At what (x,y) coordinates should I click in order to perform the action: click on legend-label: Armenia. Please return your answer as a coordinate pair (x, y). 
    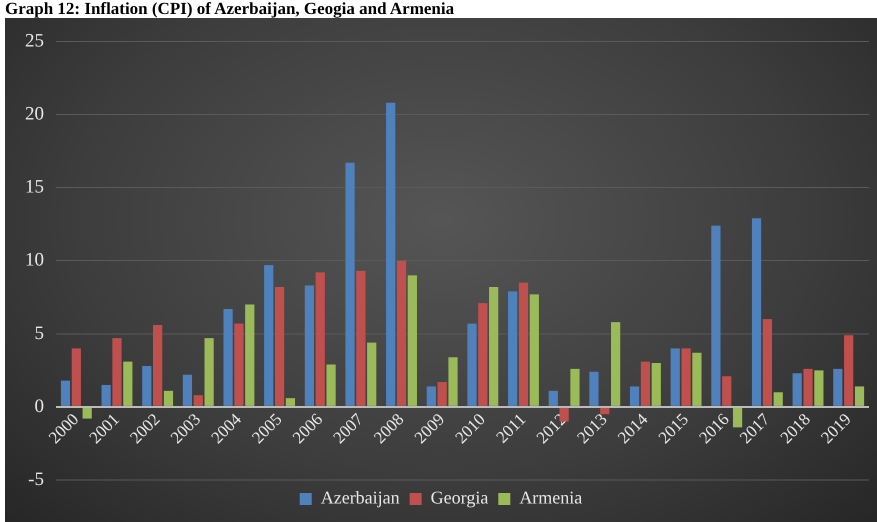
    Looking at the image, I should click on (550, 498).